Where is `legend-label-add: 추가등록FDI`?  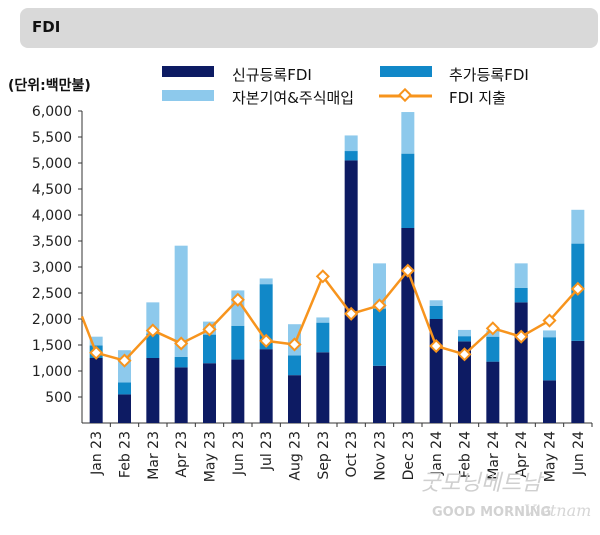 legend-label-add: 추가등록FDI is located at coordinates (489, 75).